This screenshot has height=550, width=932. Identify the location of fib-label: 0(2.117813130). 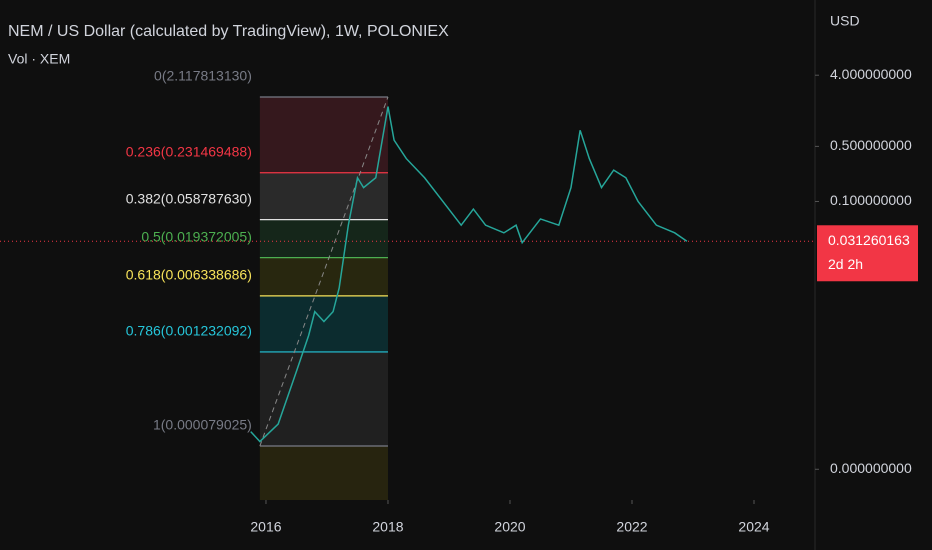
(203, 76).